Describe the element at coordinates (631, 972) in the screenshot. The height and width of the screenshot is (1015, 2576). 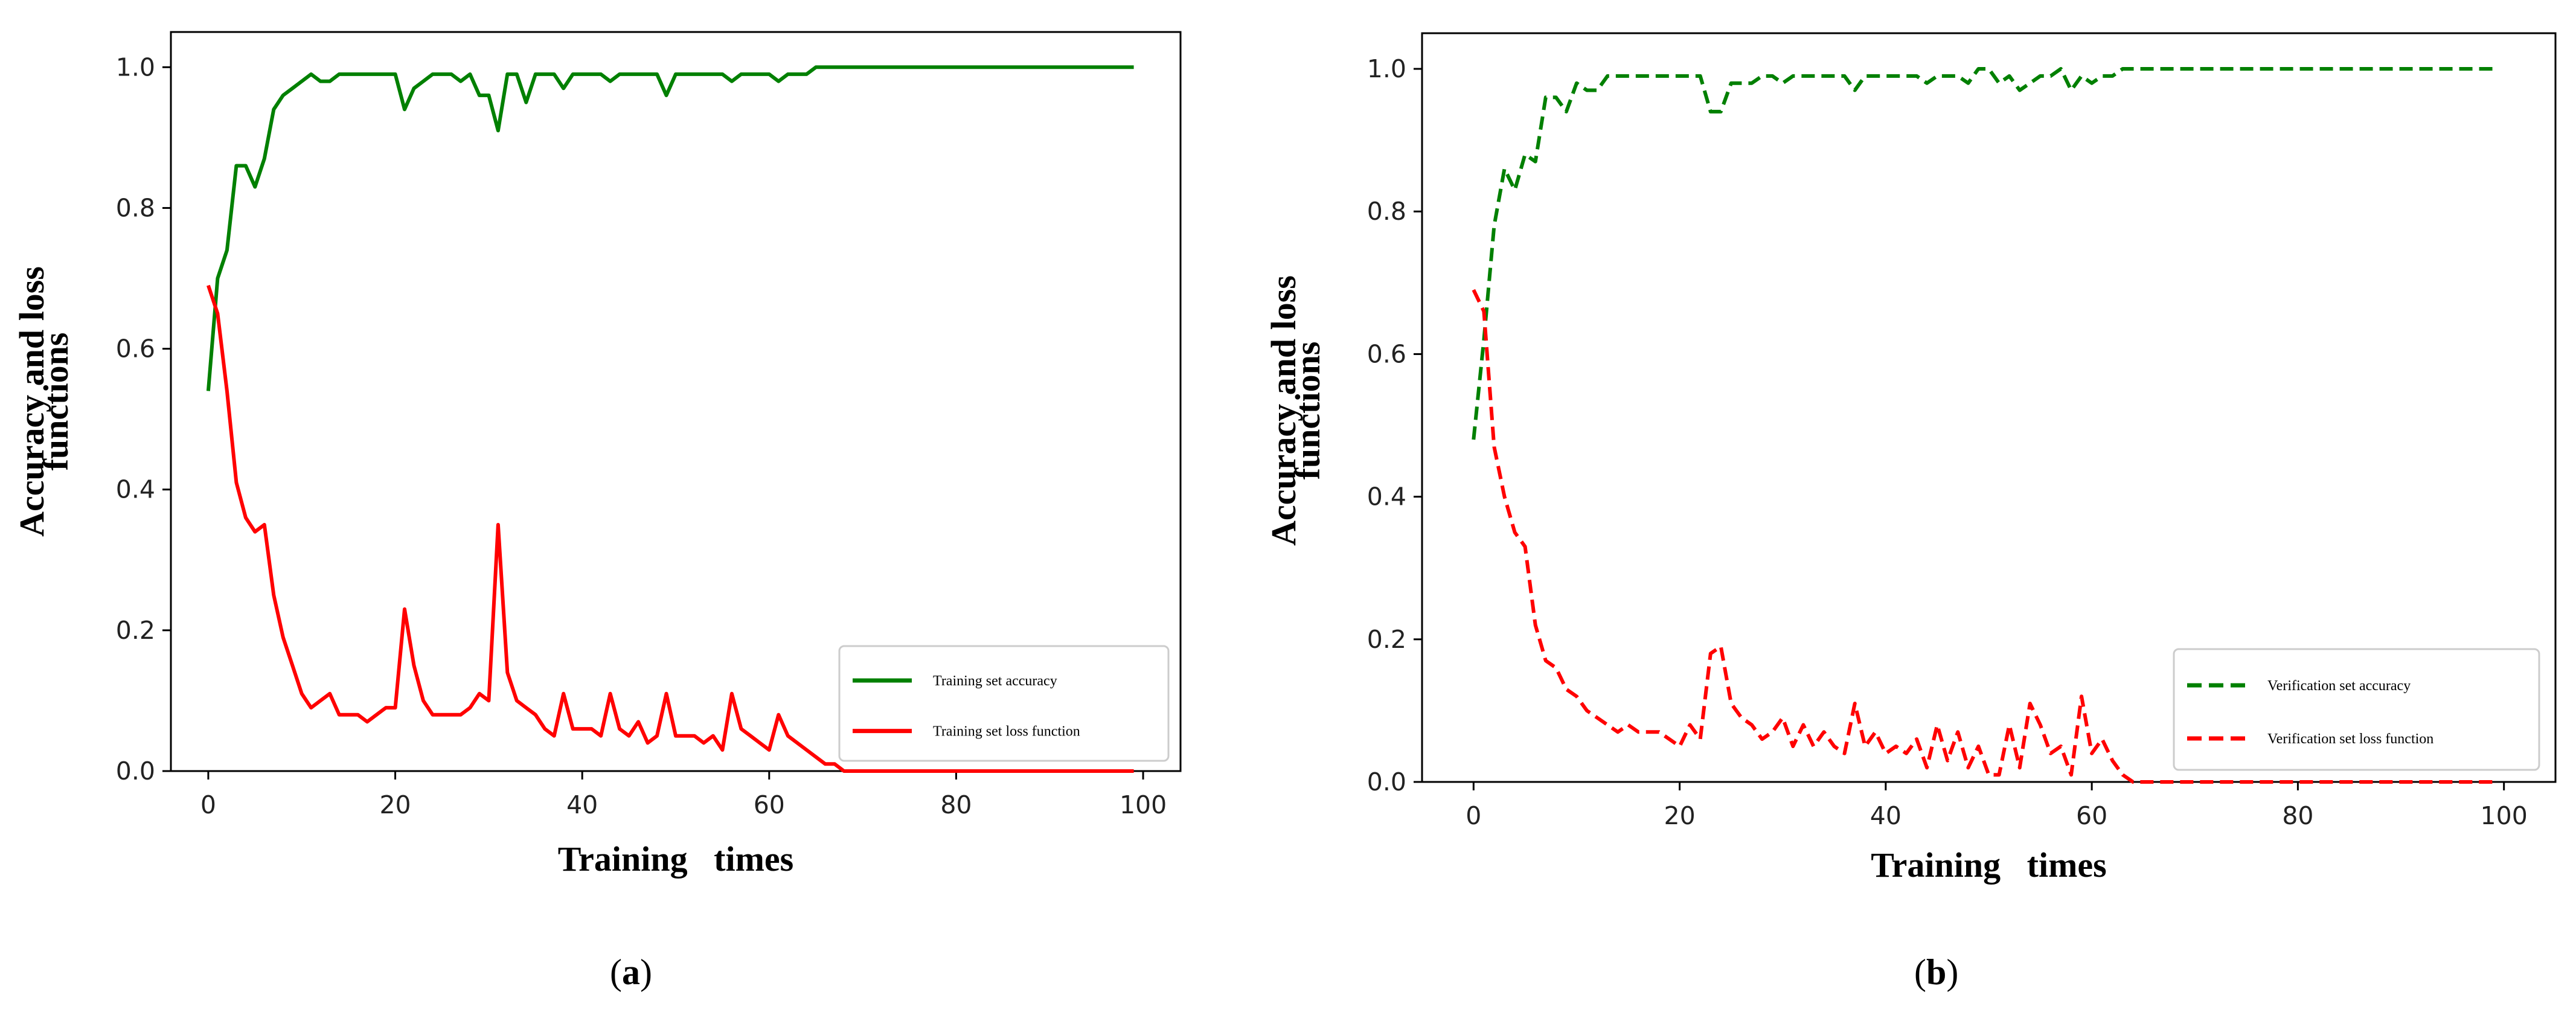
I see `panel-caption: (a)` at that location.